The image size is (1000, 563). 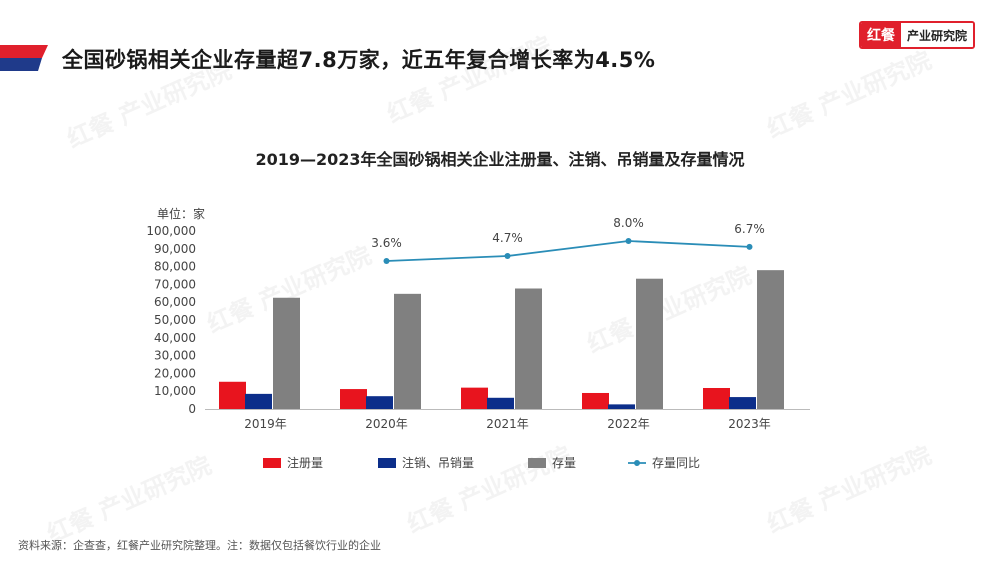 What do you see at coordinates (386, 243) in the screenshot?
I see `yoy-data-label: 3.6%` at bounding box center [386, 243].